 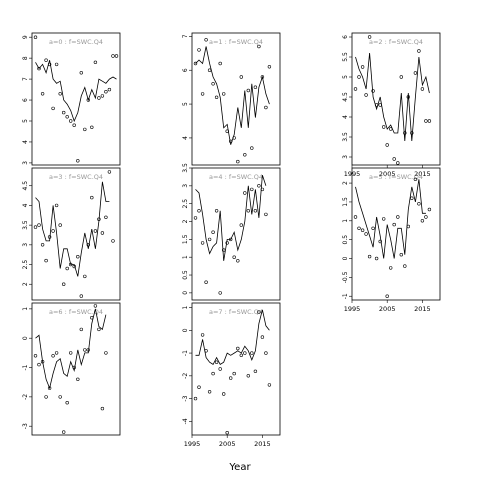 What do you see at coordinates (185, 36) in the screenshot?
I see `y-tick-label: 7` at bounding box center [185, 36].